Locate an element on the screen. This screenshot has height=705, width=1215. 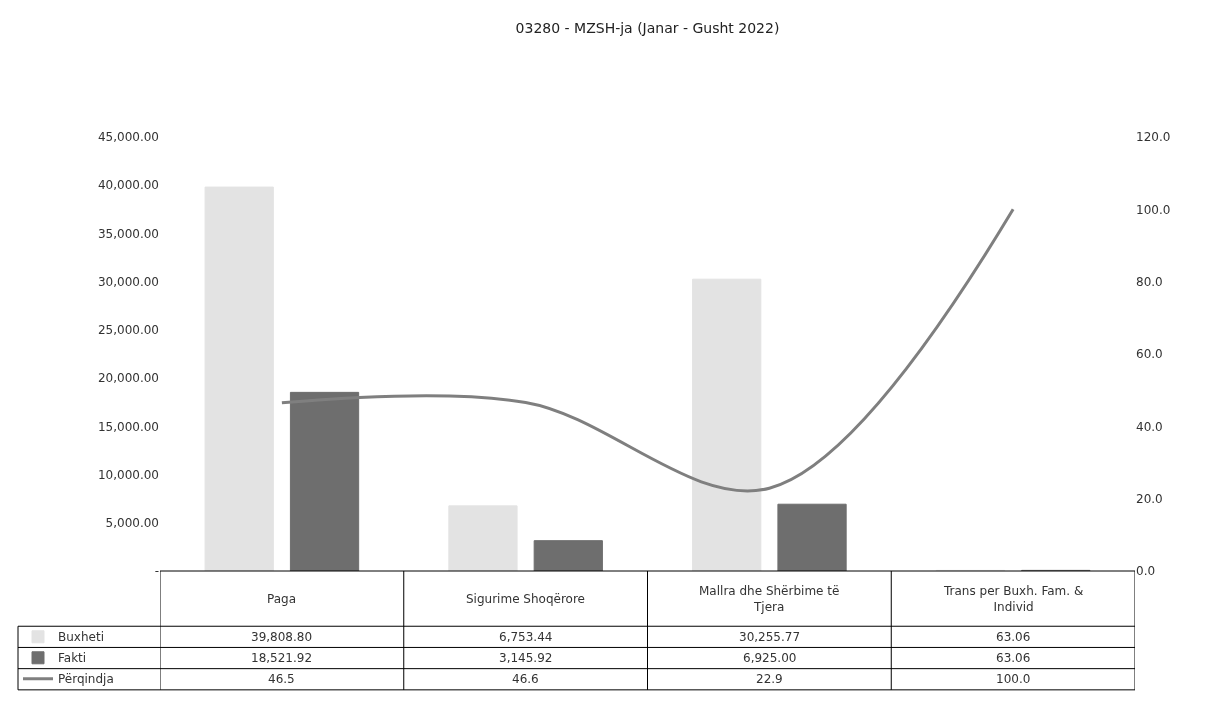
y2-tick-label: 80.0 is located at coordinates (1149, 281).